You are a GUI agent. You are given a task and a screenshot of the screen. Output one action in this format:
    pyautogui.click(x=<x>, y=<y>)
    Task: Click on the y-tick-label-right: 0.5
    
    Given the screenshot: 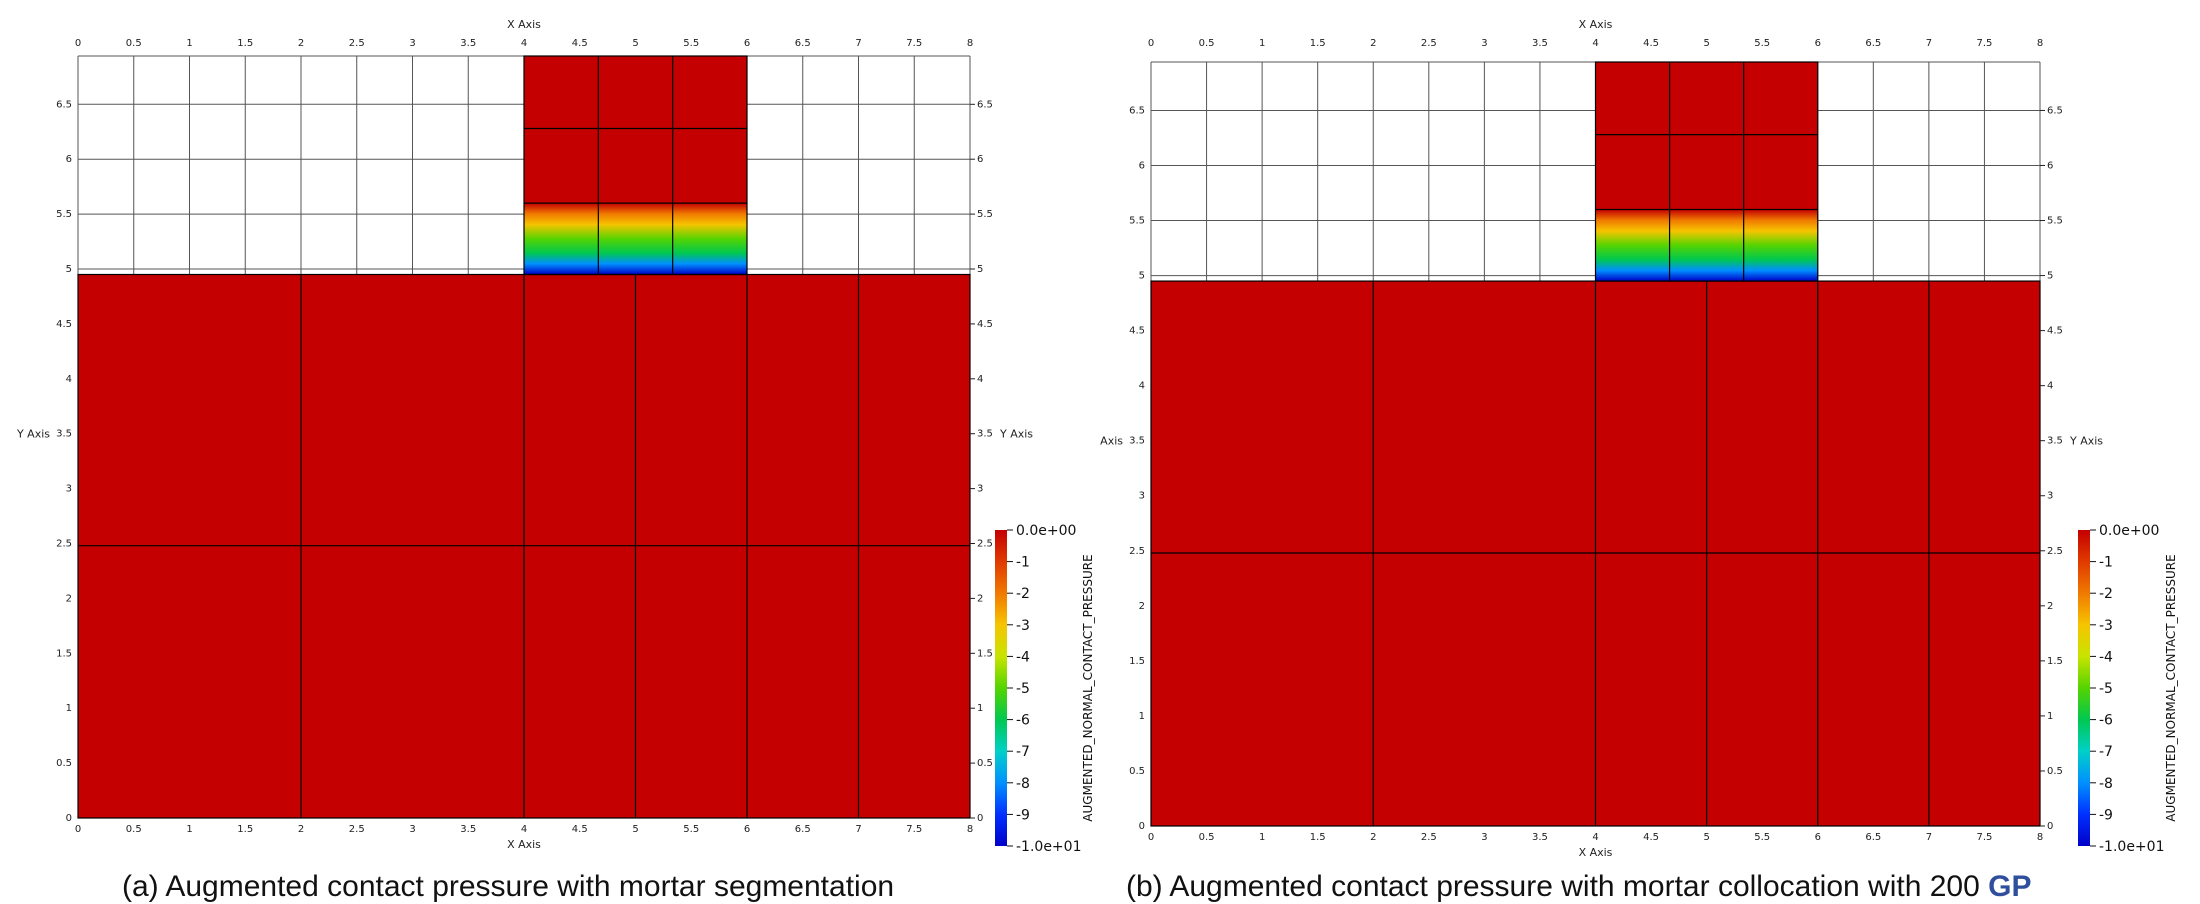 What is the action you would take?
    pyautogui.click(x=985, y=763)
    